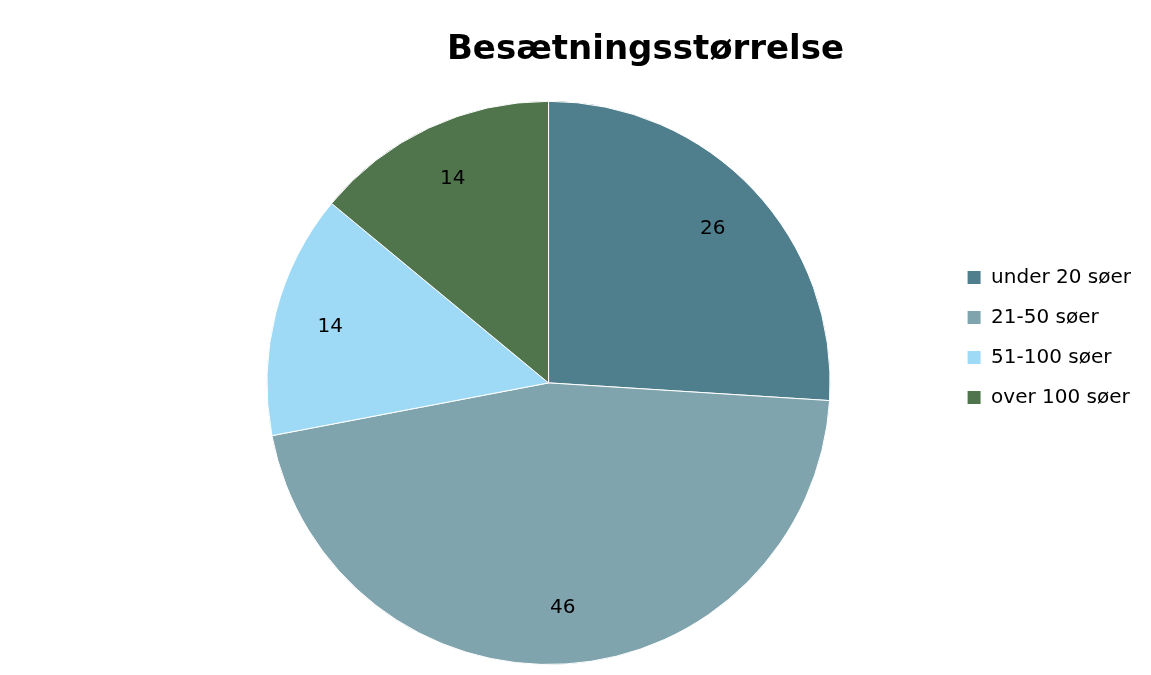  I want to click on chart-title: Besætningsstørrelse, so click(645, 47).